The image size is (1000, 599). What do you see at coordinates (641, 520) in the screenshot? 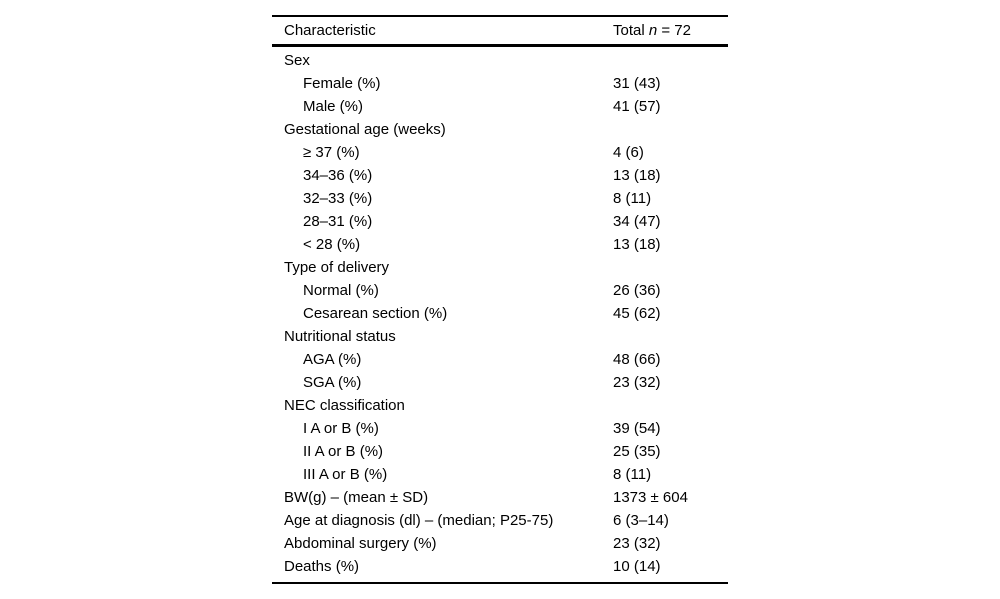
I see `row-value: 6 (3–14)` at bounding box center [641, 520].